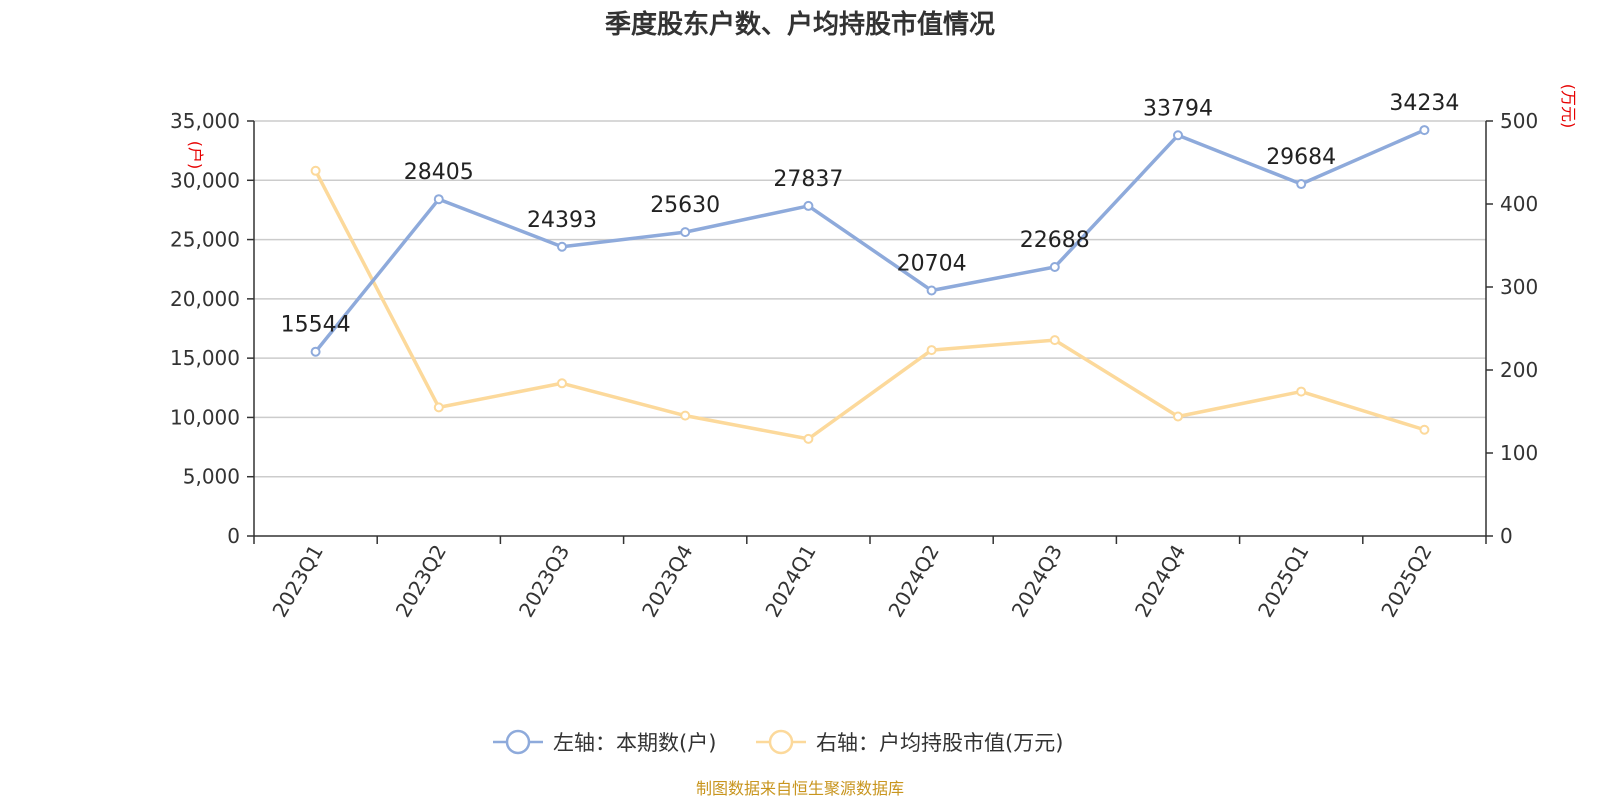 This screenshot has width=1600, height=800. Describe the element at coordinates (1283, 581) in the screenshot. I see `x-tick-label: 2025Q1` at that location.